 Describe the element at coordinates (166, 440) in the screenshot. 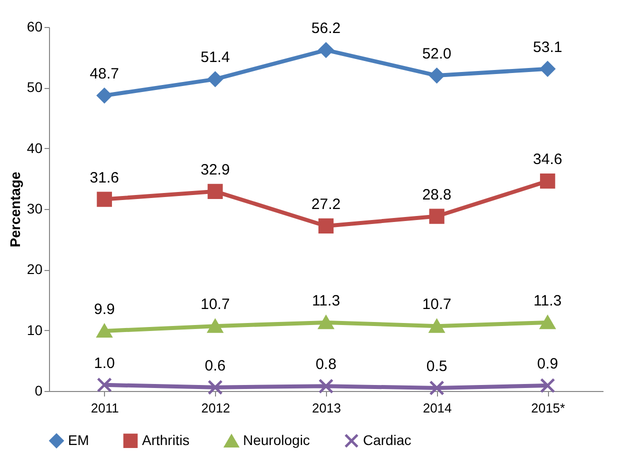

I see `legend-label: Arthritis` at that location.